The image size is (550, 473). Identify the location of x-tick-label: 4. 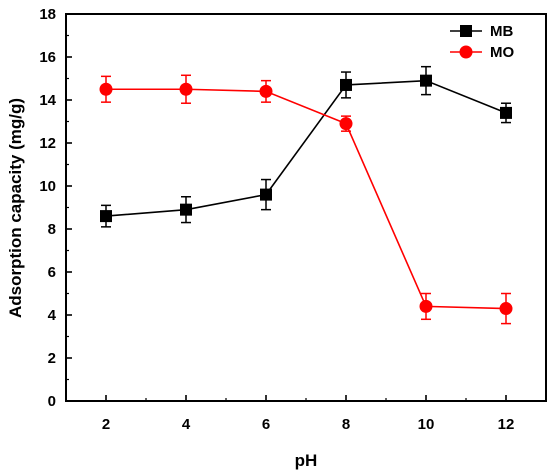
(186, 424).